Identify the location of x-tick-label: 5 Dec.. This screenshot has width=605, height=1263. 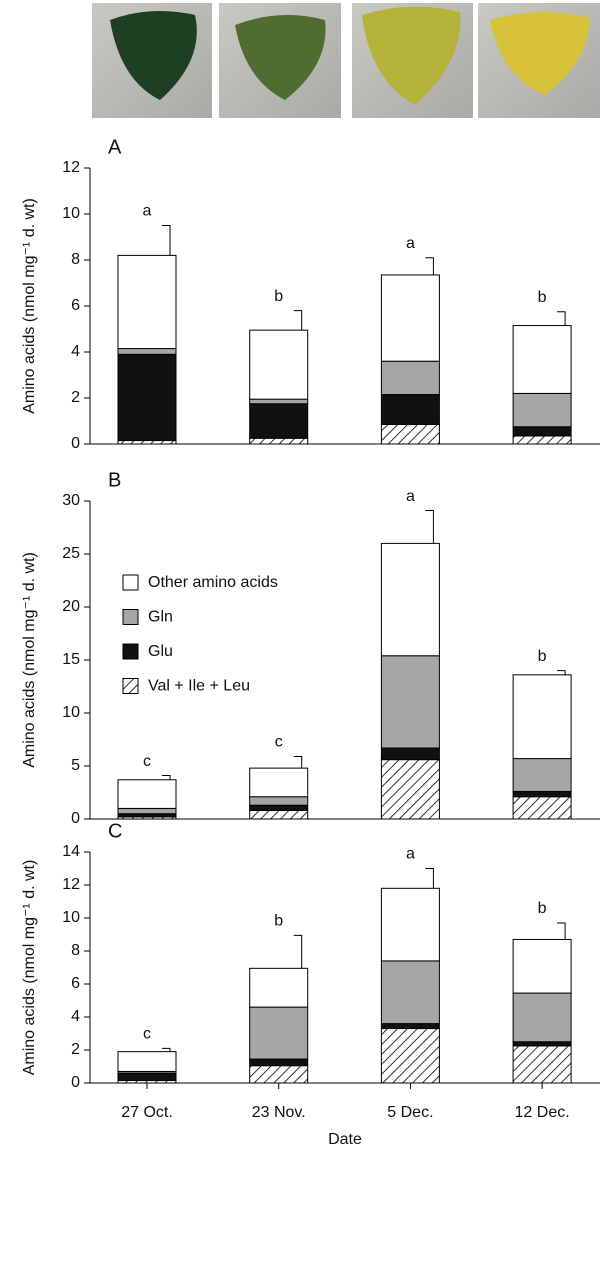
(410, 1112).